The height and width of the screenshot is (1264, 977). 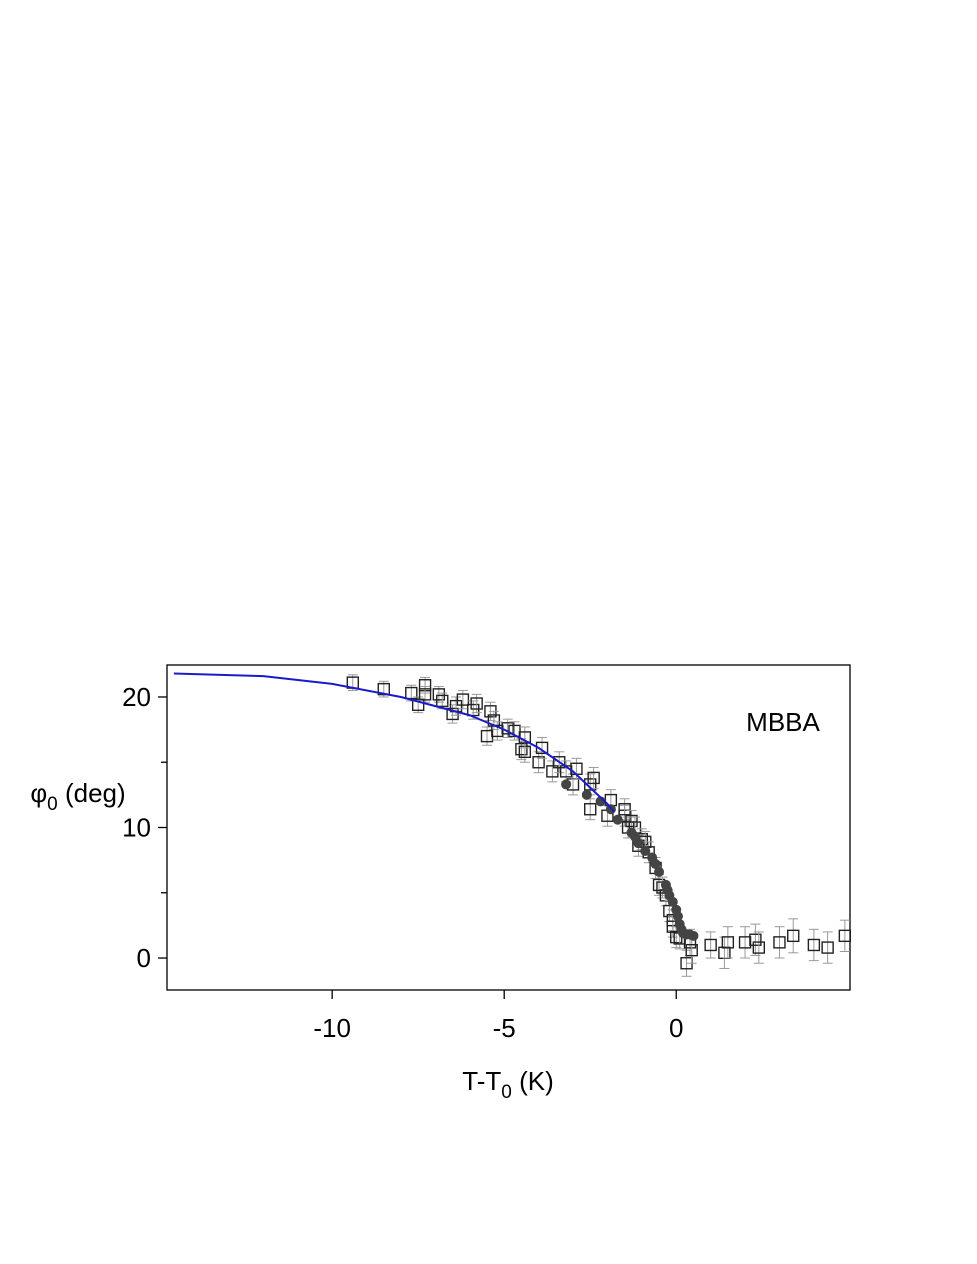 I want to click on x-tick-label: -5, so click(x=504, y=1028).